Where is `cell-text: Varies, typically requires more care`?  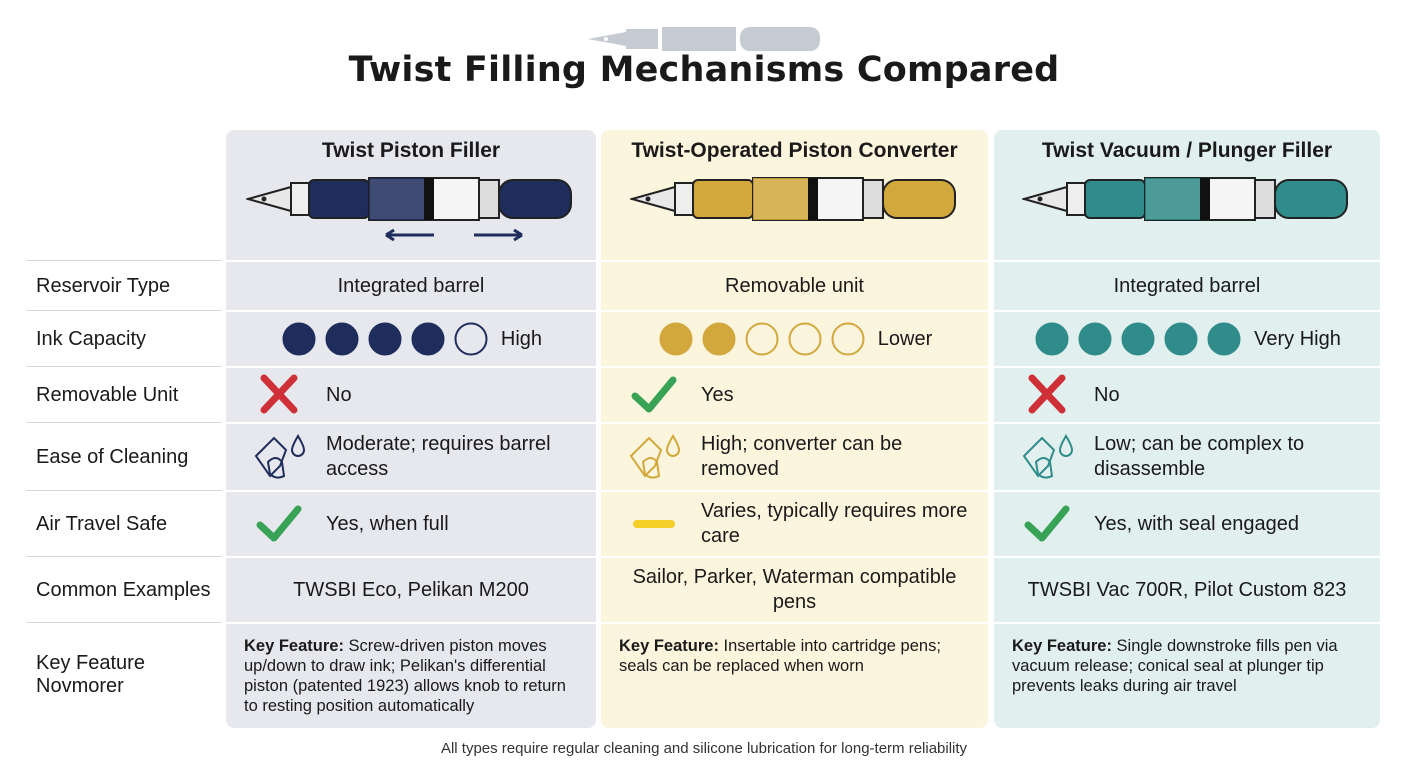 cell-text: Varies, typically requires more care is located at coordinates (836, 524).